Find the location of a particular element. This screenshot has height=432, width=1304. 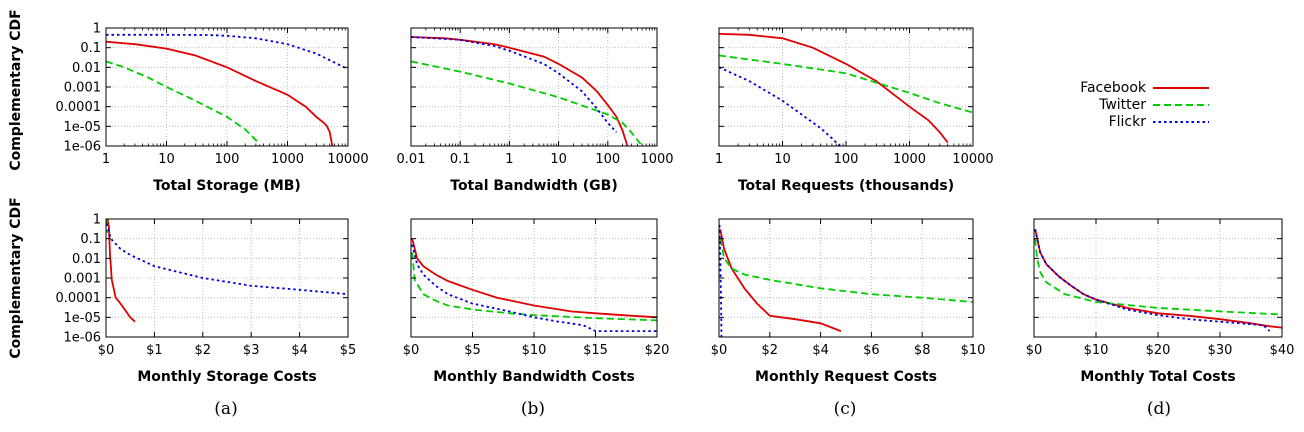

x-axis-label: Monthly Storage Costs is located at coordinates (226, 377).